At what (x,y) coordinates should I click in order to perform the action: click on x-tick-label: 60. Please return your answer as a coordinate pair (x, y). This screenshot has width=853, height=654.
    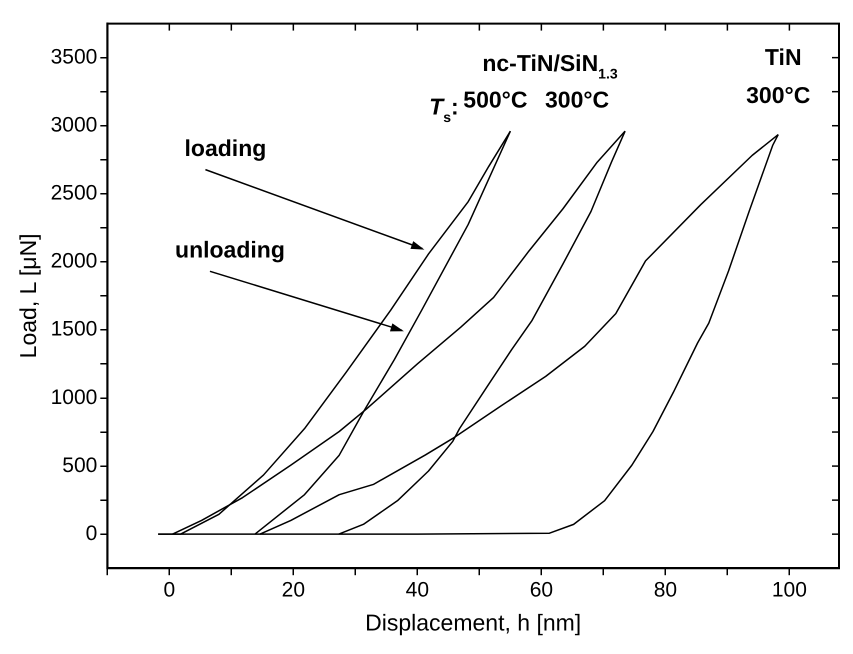
    Looking at the image, I should click on (542, 590).